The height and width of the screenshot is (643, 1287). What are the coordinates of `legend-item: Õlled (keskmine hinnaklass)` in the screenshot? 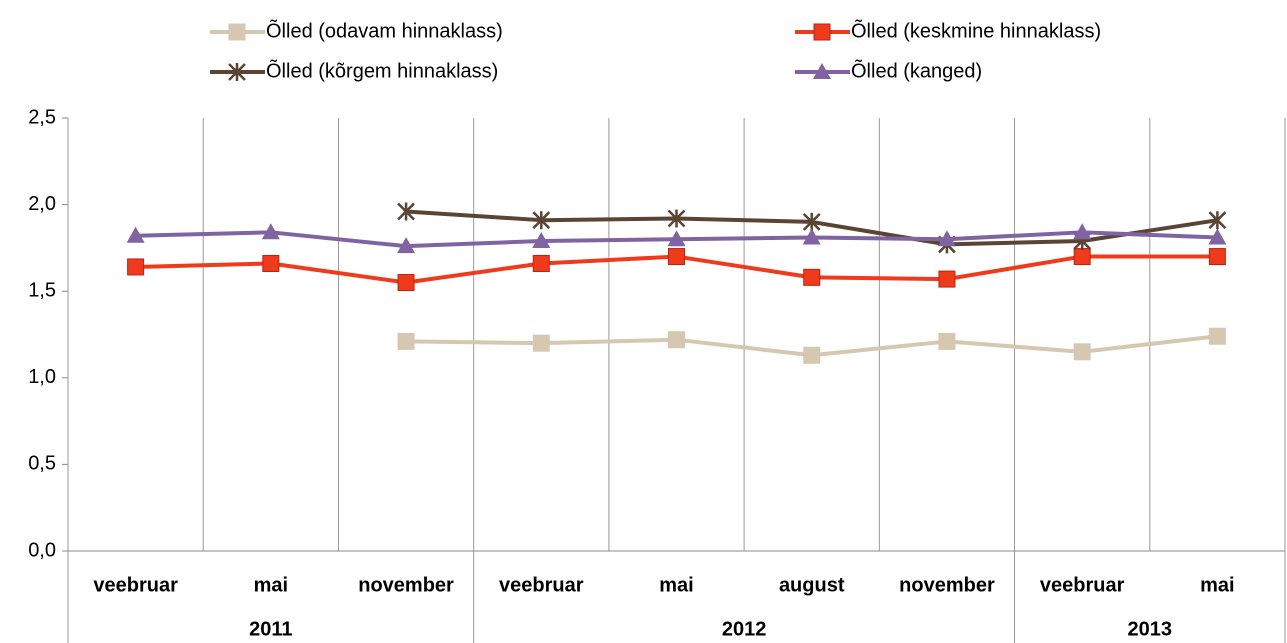 It's located at (948, 30).